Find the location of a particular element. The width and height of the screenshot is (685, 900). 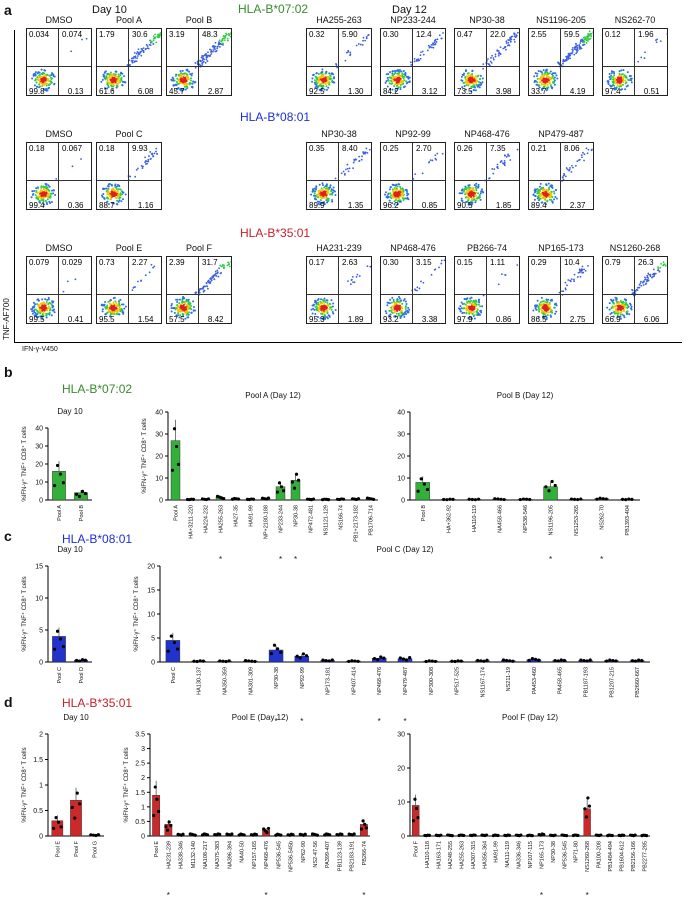

quadrant-ll-value: 89.9 is located at coordinates (317, 205).